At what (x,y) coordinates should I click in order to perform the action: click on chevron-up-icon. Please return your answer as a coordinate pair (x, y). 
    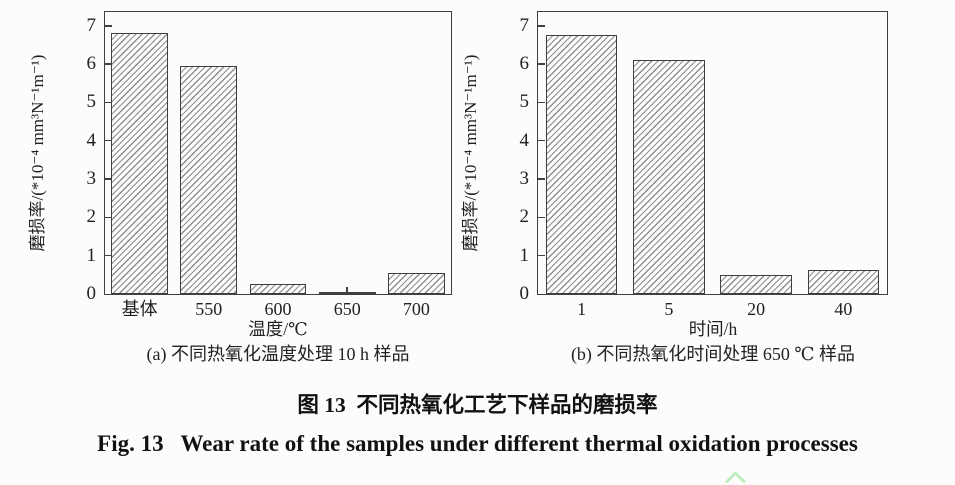
    Looking at the image, I should click on (736, 477).